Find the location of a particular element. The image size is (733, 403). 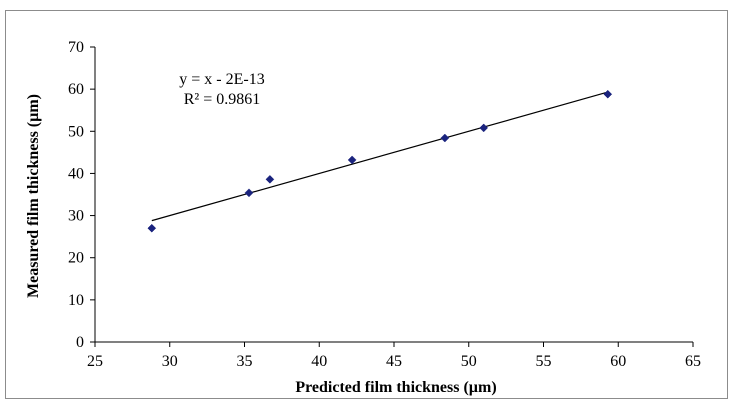

x-tick-labels: 25 30 35 40 45 50 55 60 65 is located at coordinates (394, 361).